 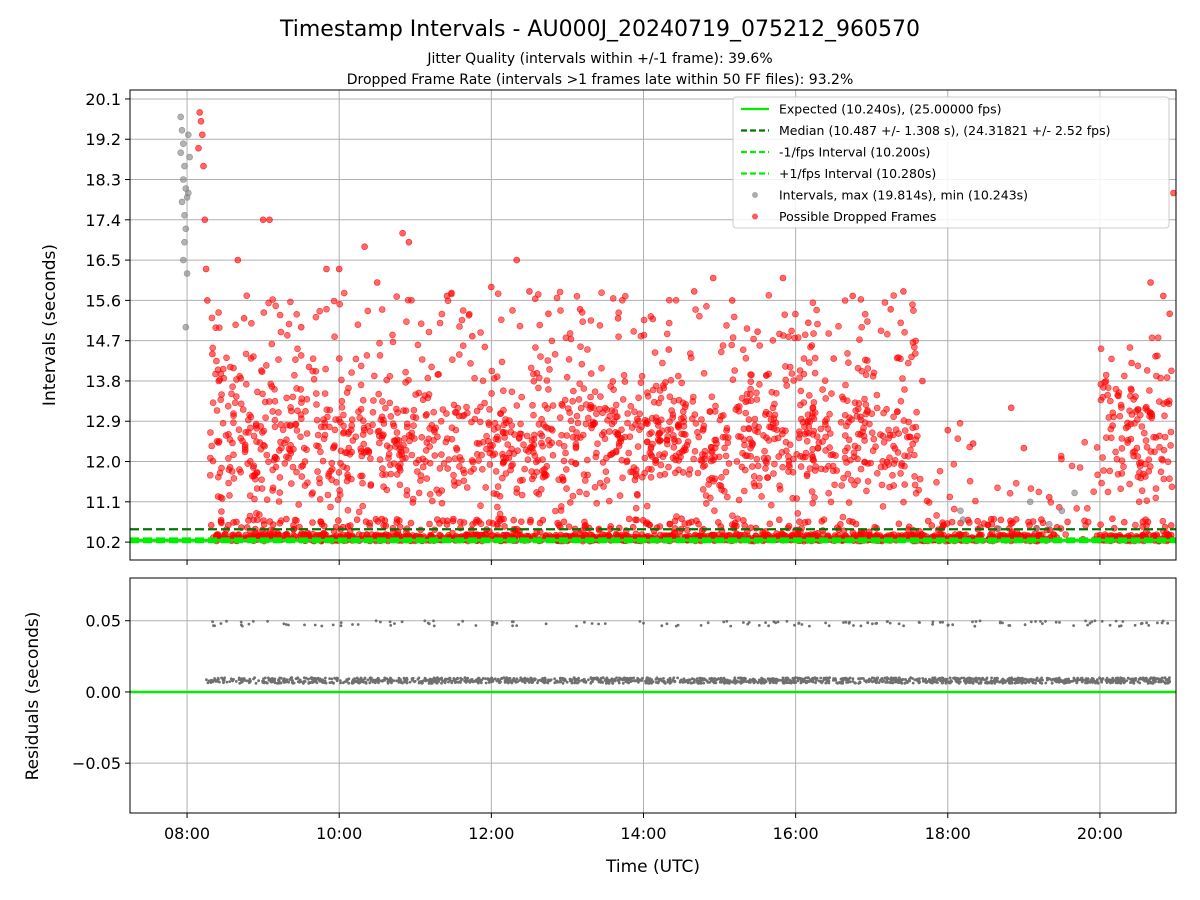 I want to click on fps-band, so click(x=653, y=540).